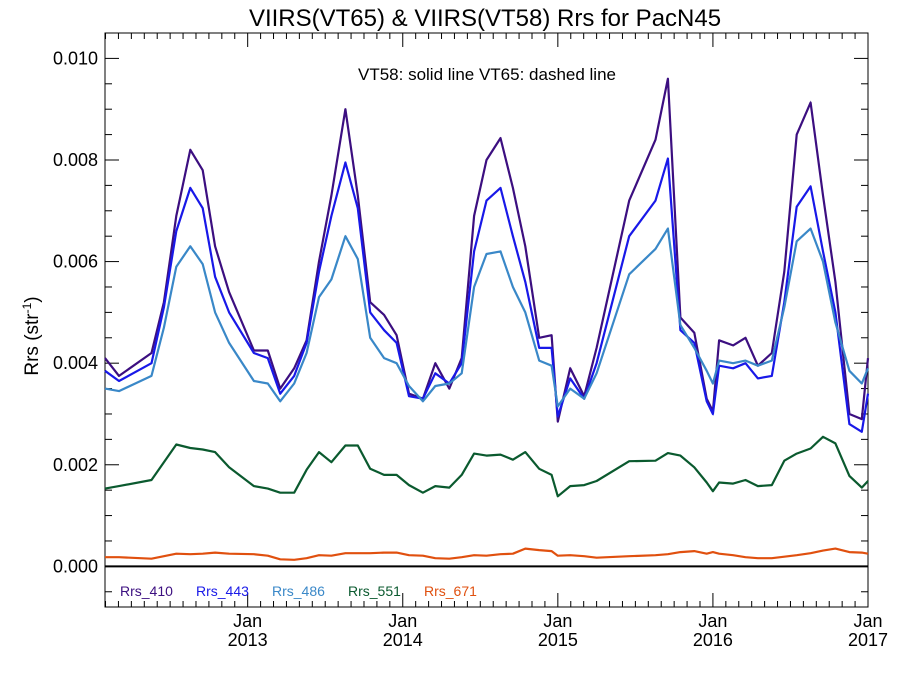  What do you see at coordinates (298, 591) in the screenshot?
I see `legend-entry-rrs-486: Rrs_486` at bounding box center [298, 591].